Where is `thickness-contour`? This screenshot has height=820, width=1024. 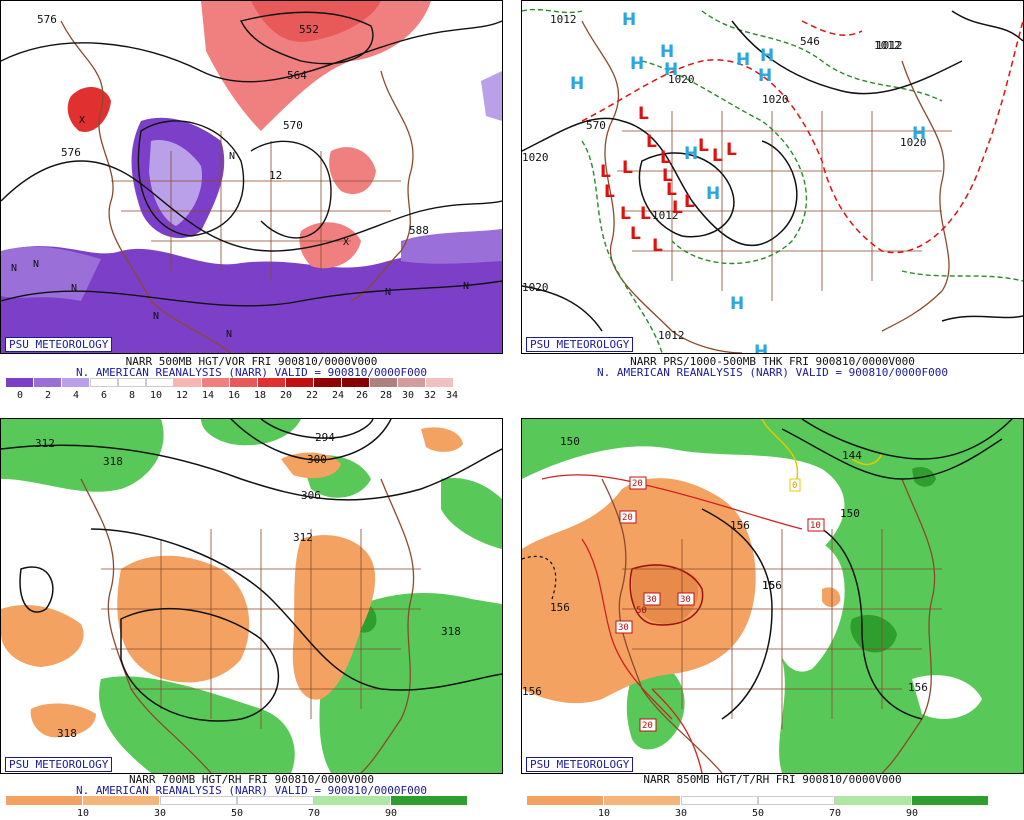
thickness-contour is located at coordinates (724, 162).